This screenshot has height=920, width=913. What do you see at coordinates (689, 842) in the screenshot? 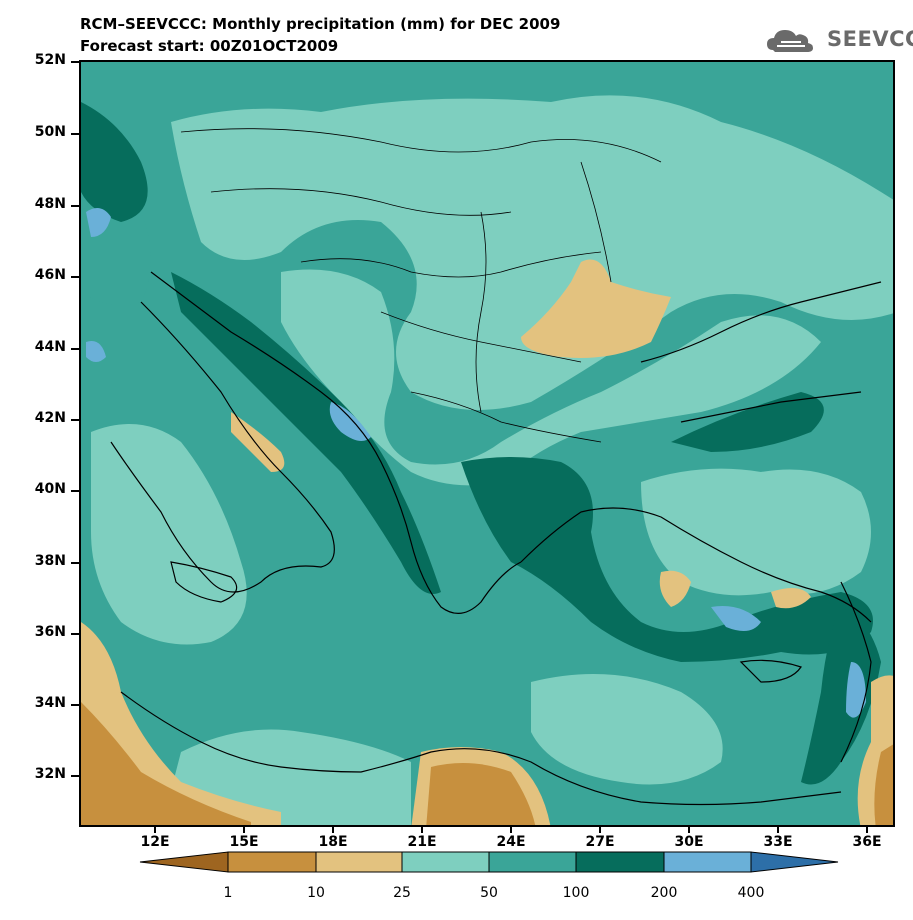
I see `lon-label-30e: 30E` at bounding box center [689, 842].